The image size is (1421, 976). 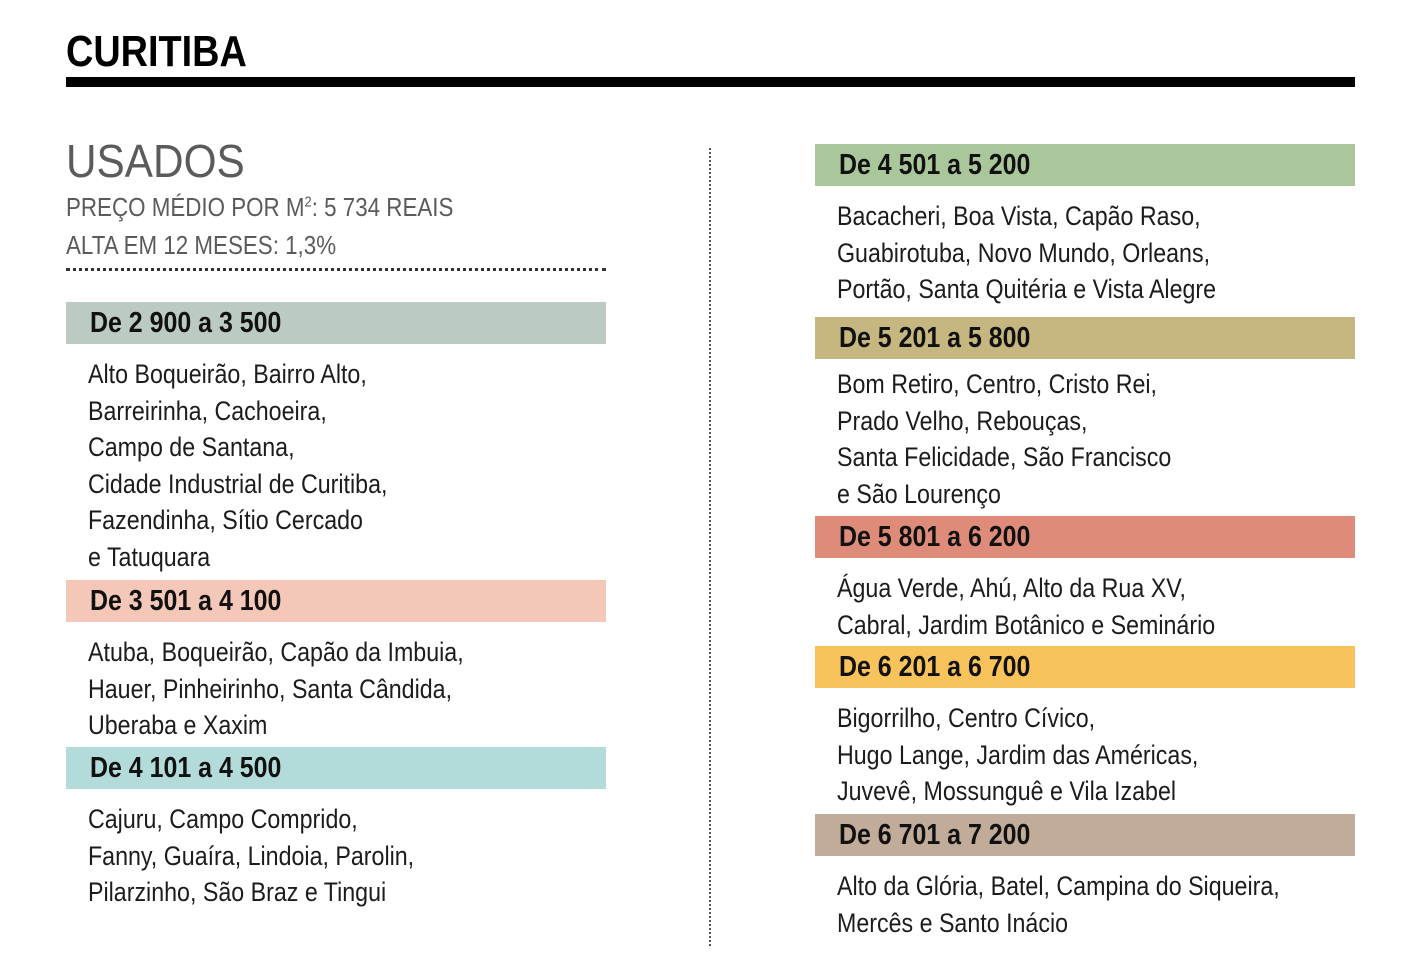 What do you see at coordinates (966, 718) in the screenshot?
I see `list-line: Bigorrilho, Centro Cívico,` at bounding box center [966, 718].